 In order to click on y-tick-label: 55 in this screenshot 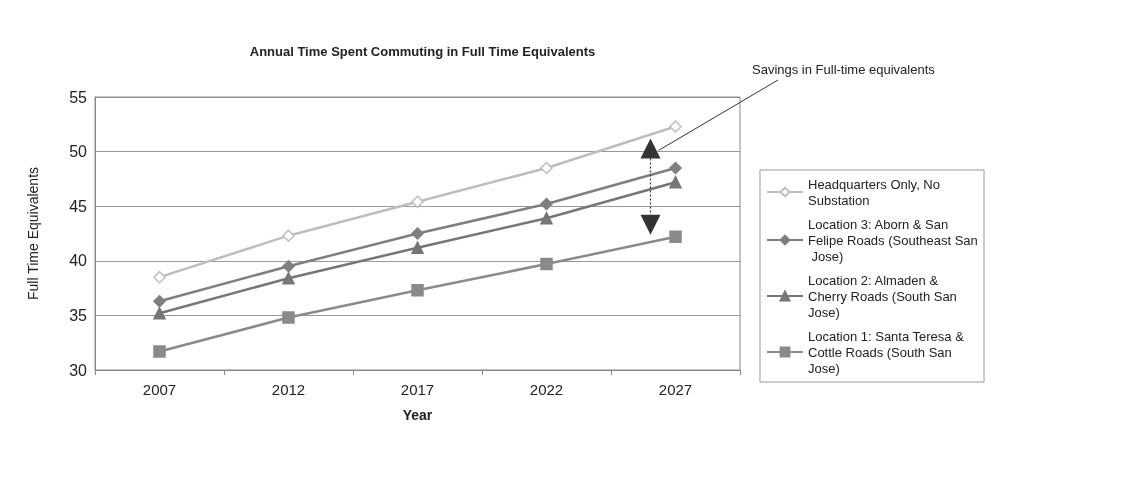, I will do `click(78, 97)`.